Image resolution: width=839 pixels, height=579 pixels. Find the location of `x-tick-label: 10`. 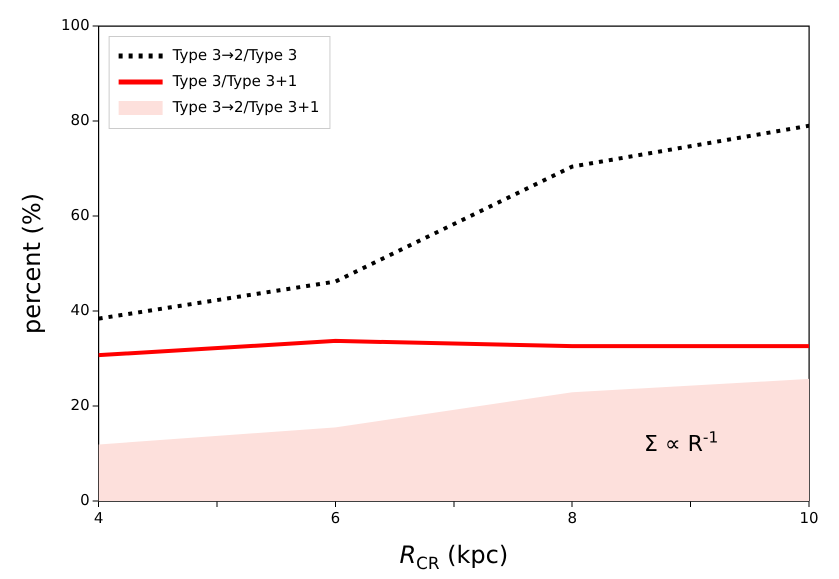

x-tick-label: 10 is located at coordinates (809, 517).